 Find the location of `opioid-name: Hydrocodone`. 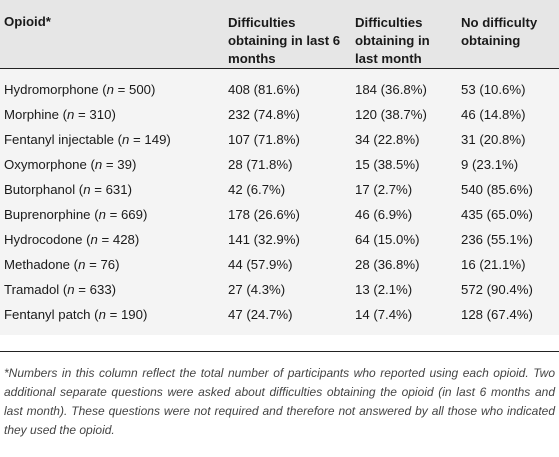

opioid-name: Hydrocodone is located at coordinates (43, 239).